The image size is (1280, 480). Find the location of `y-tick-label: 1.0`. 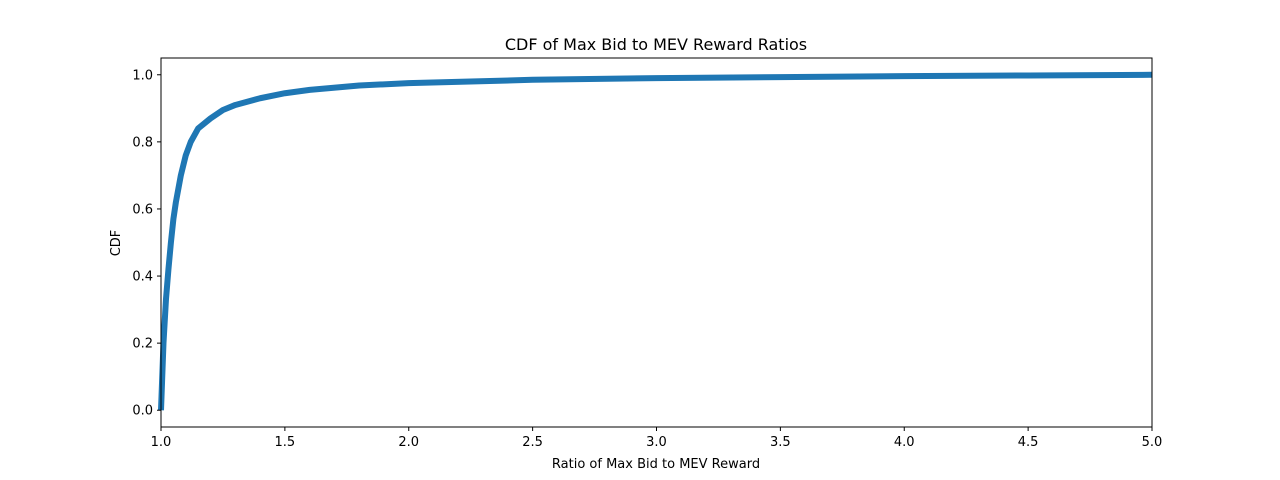

y-tick-label: 1.0 is located at coordinates (142, 75).